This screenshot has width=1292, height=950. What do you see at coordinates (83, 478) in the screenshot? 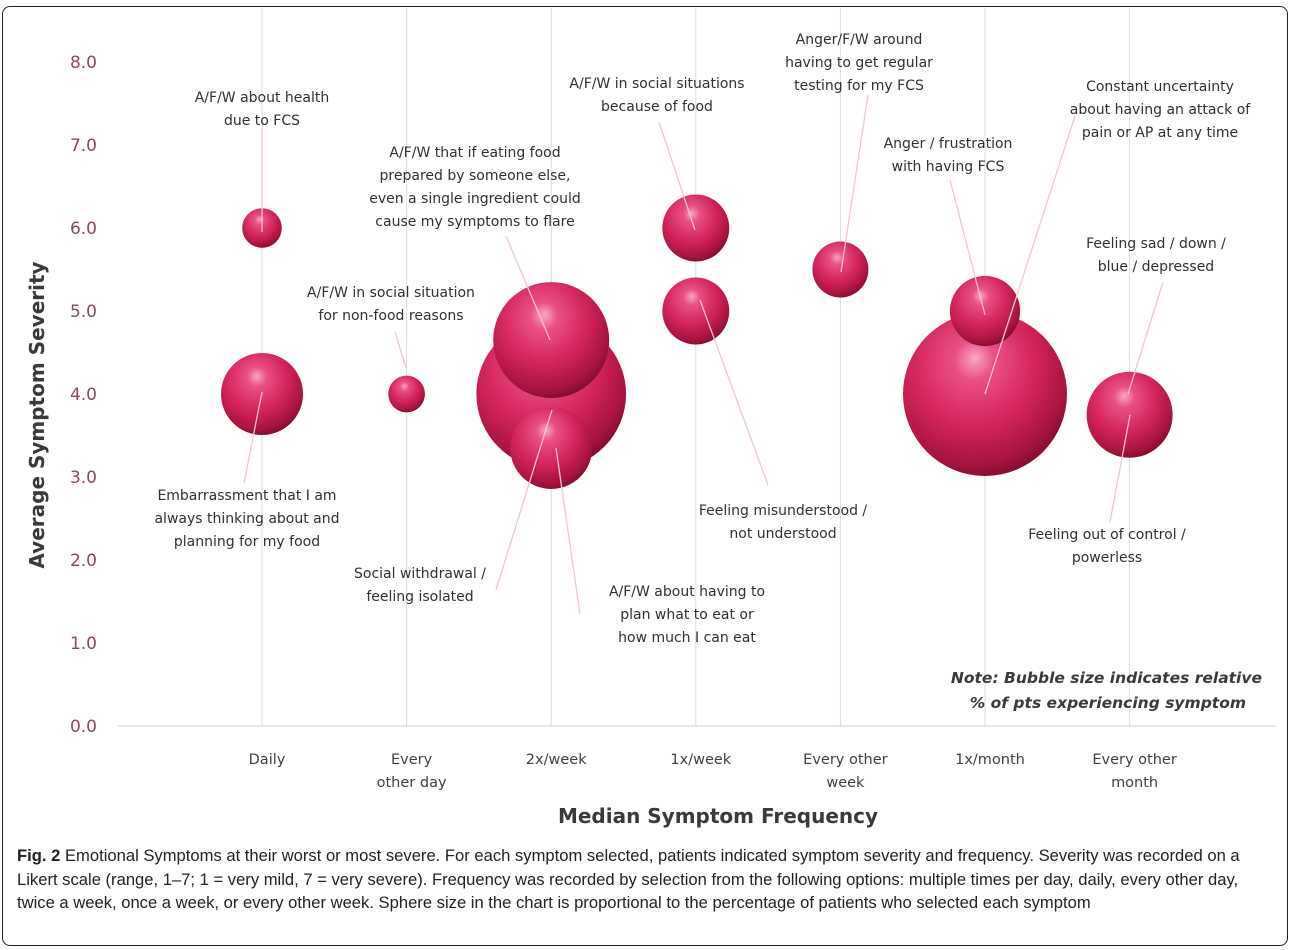
I see `y-tick-label: 3.0` at bounding box center [83, 478].